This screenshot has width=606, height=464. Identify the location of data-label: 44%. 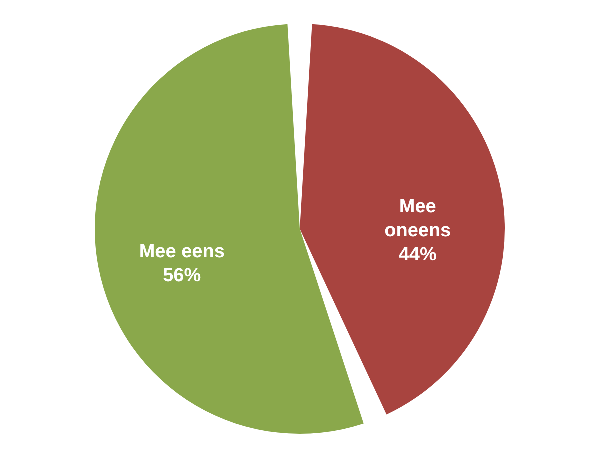
(417, 255).